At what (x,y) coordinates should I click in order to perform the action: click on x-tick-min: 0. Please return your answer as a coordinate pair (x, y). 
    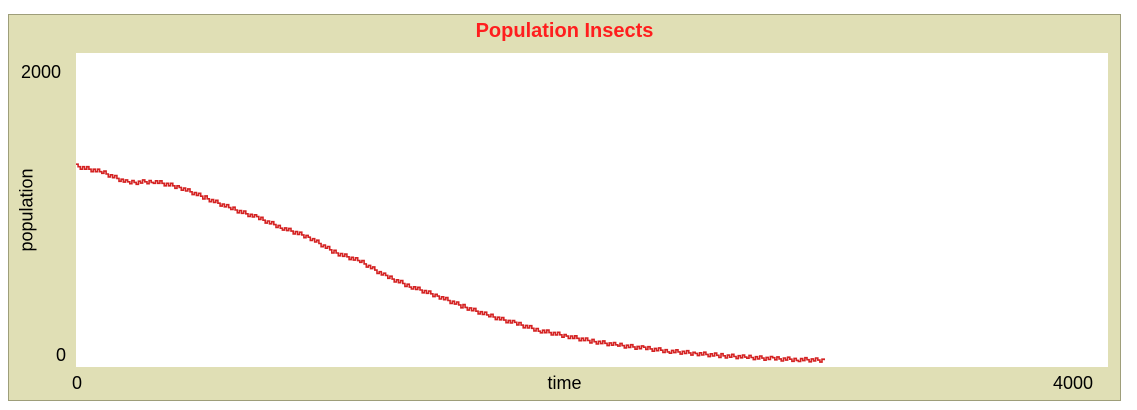
    Looking at the image, I should click on (77, 383).